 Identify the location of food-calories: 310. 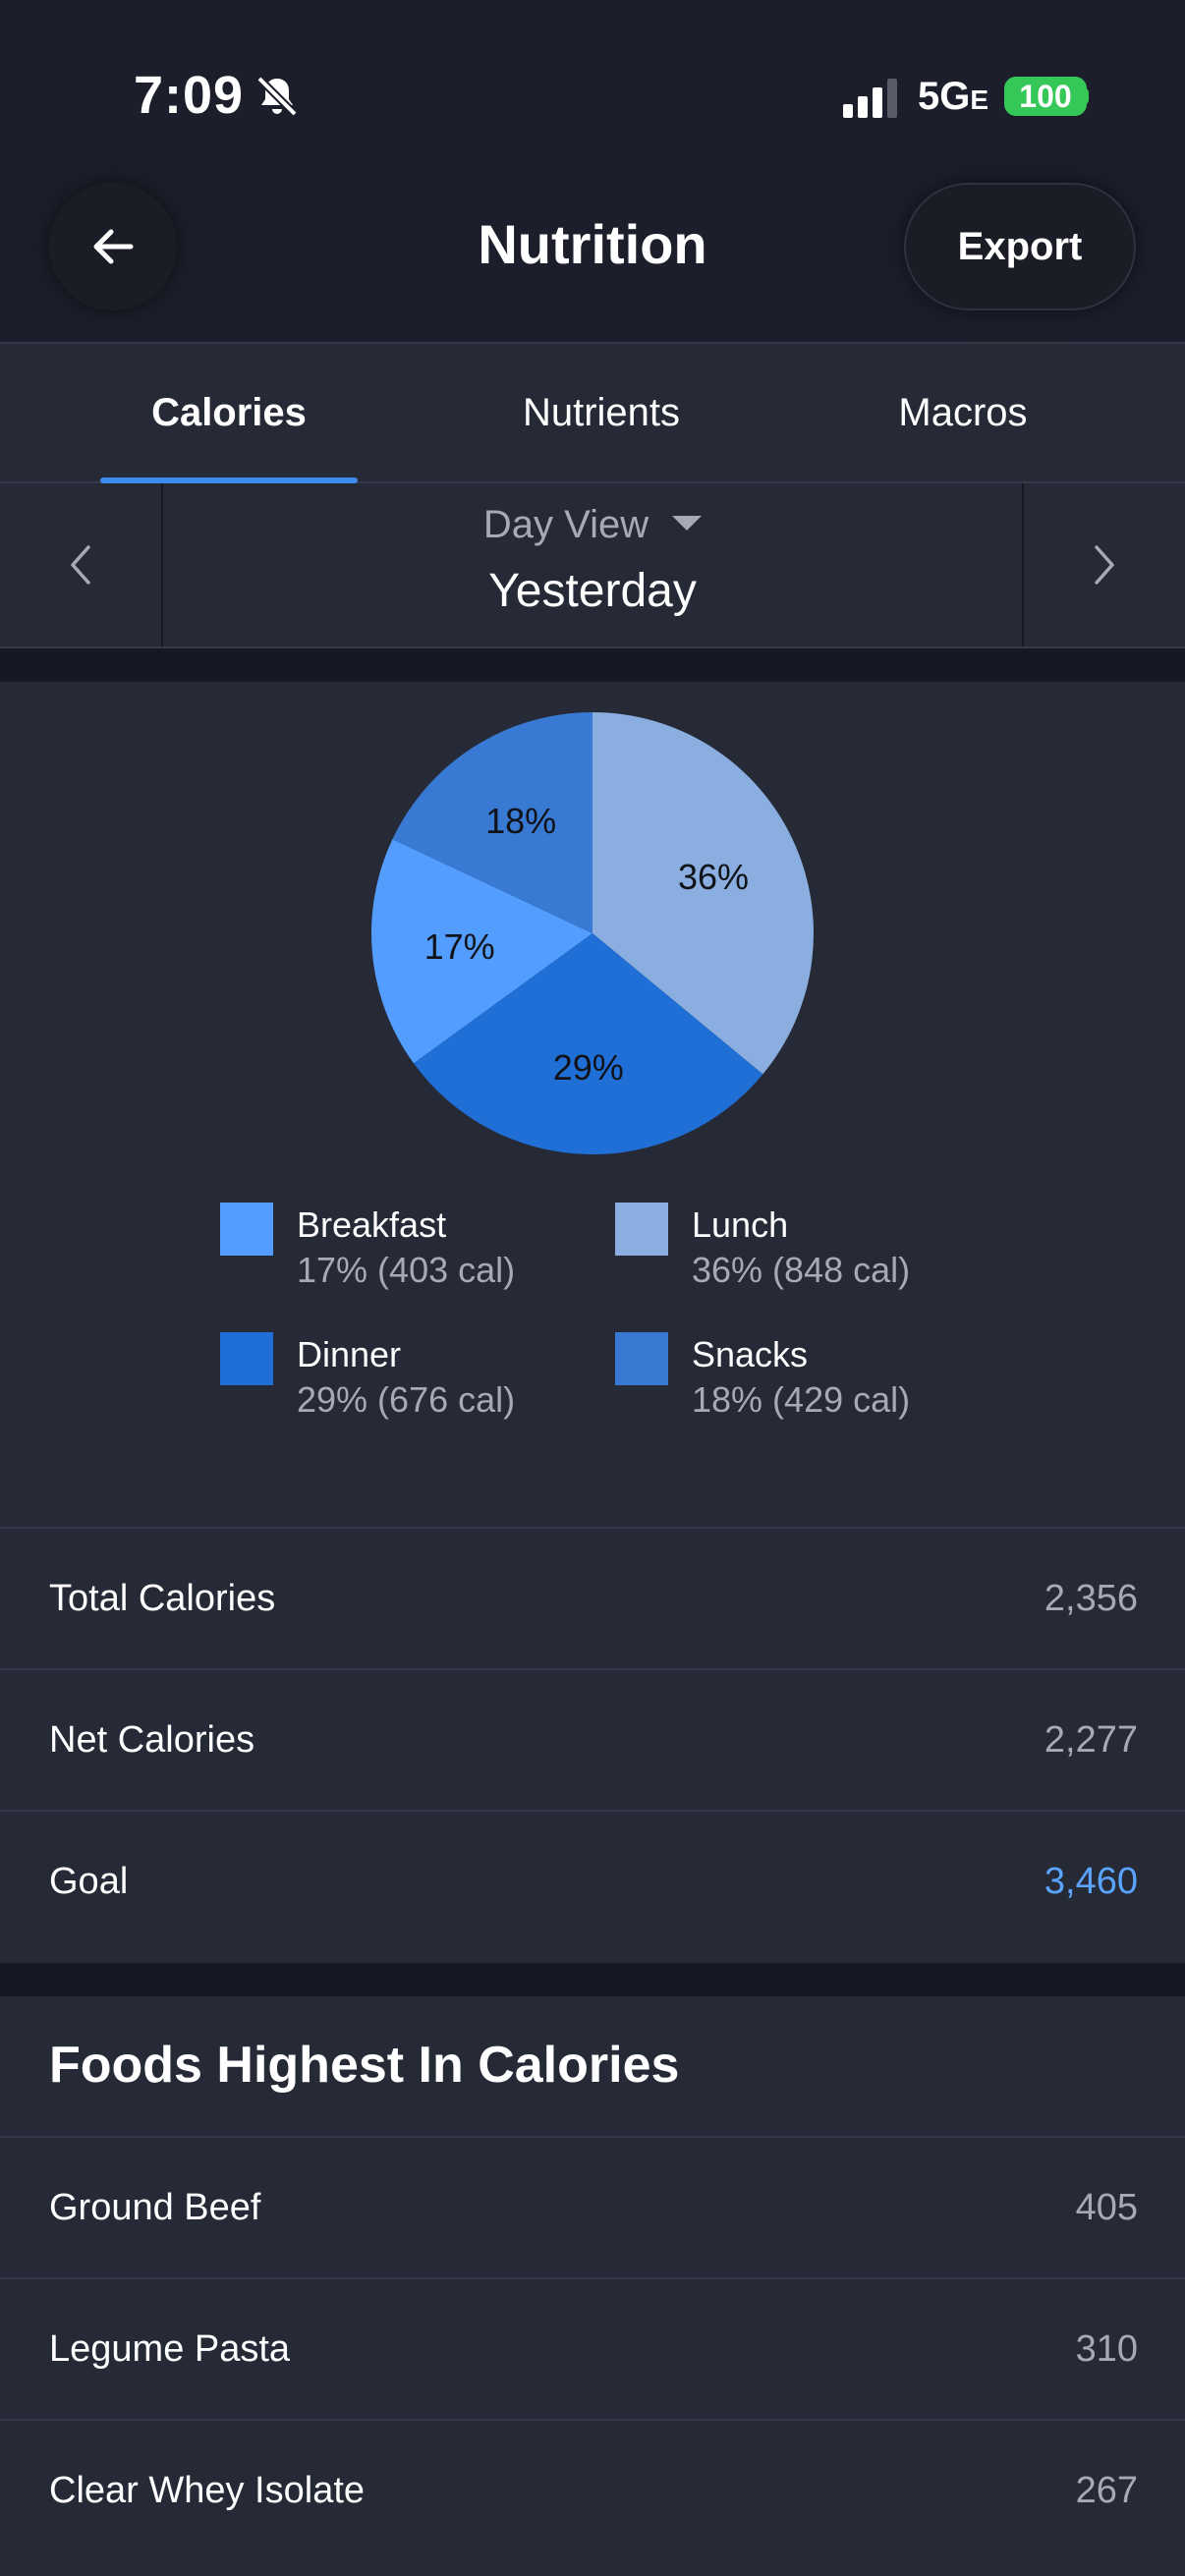
(1107, 2349).